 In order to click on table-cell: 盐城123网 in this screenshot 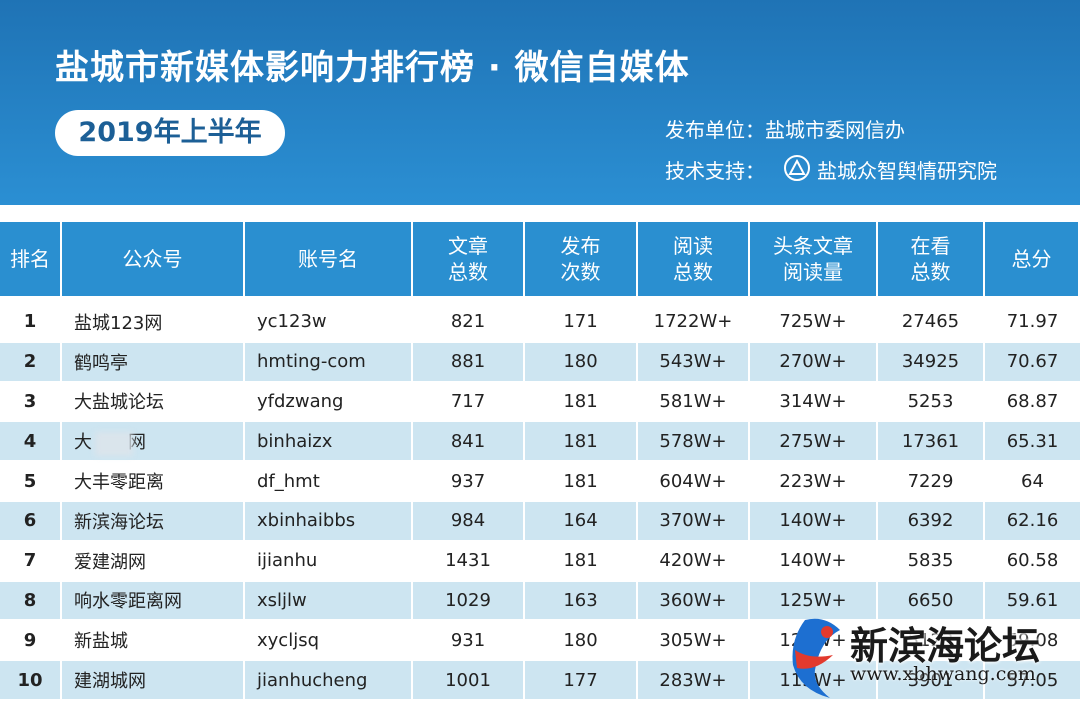, I will do `click(152, 322)`.